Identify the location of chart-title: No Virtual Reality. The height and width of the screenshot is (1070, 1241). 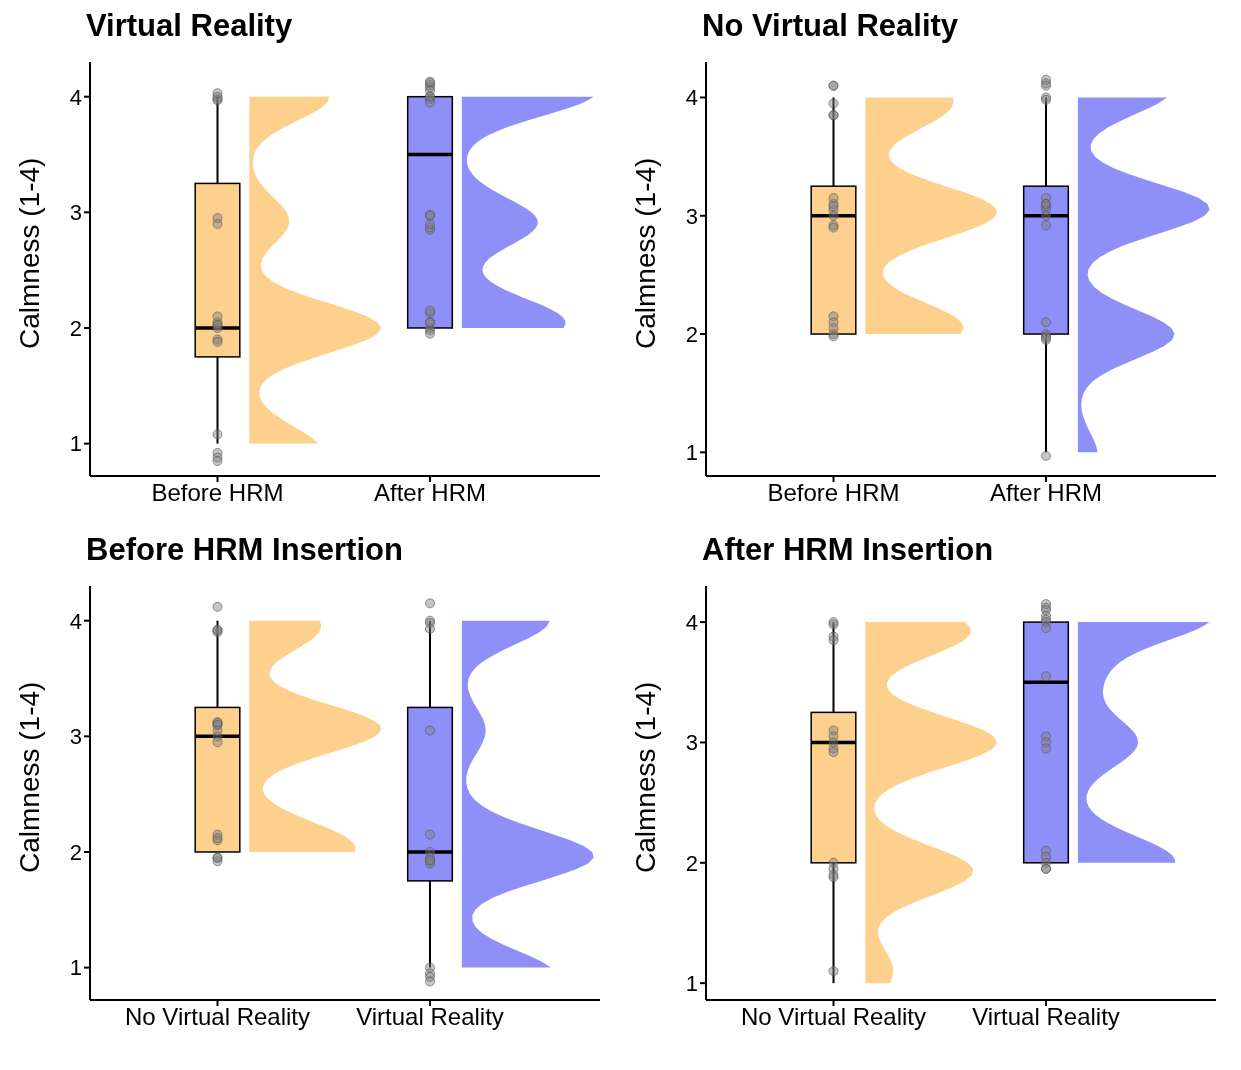
(830, 26).